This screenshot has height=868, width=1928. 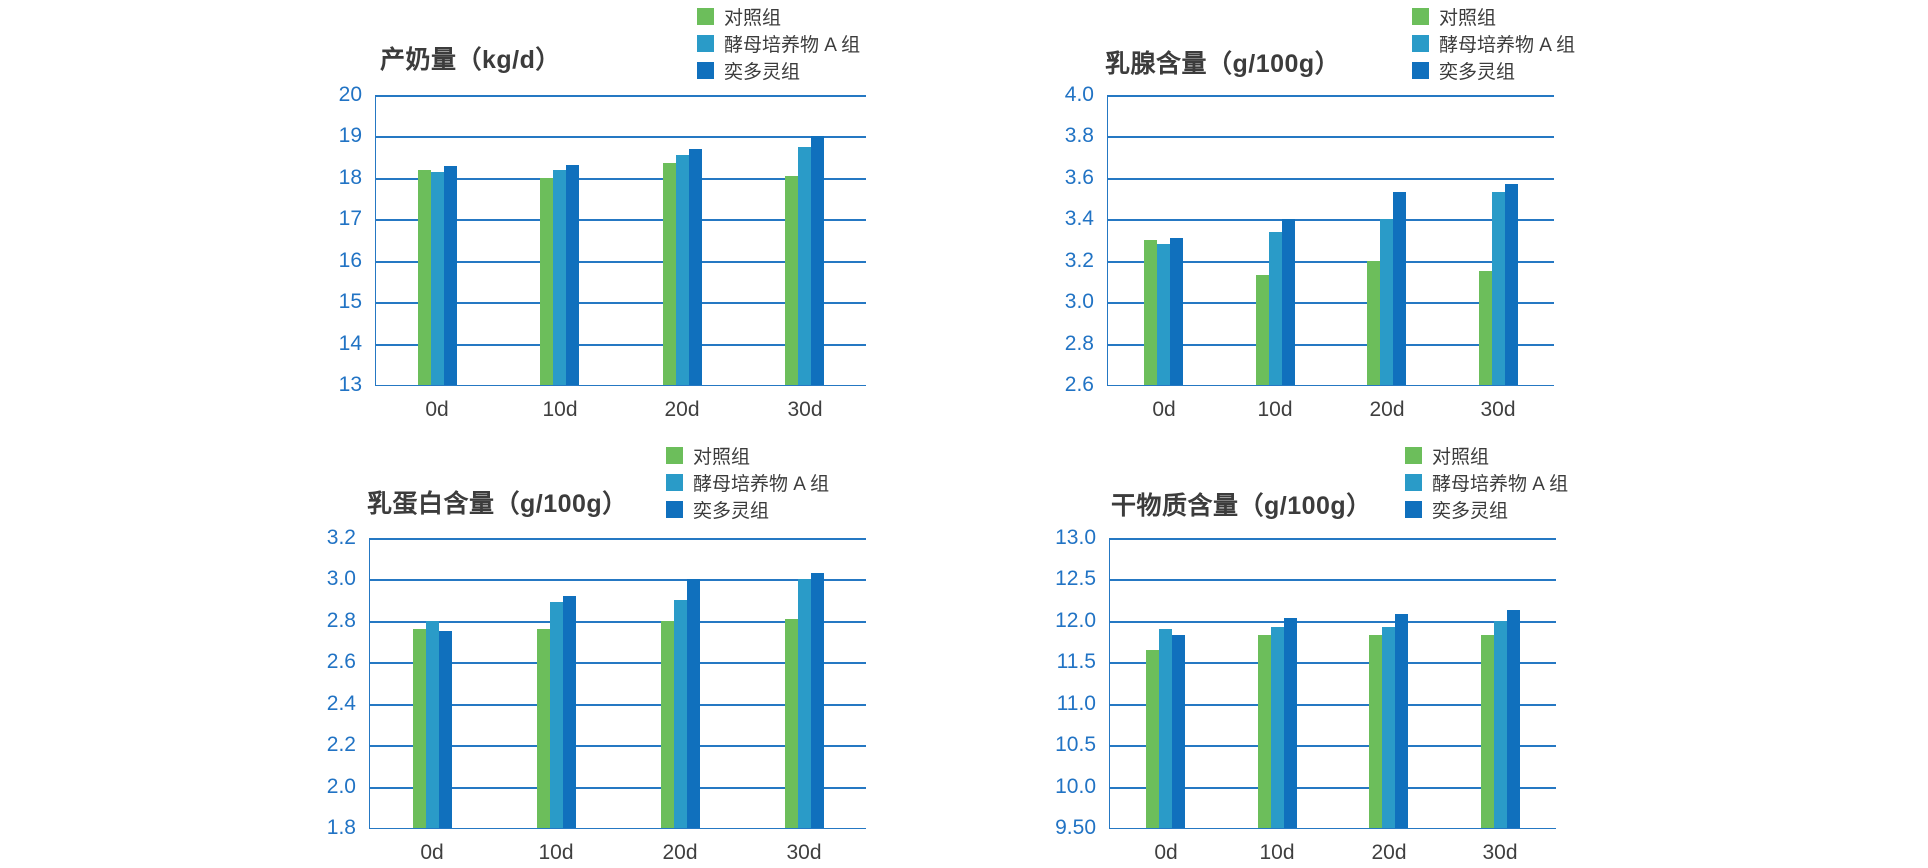 I want to click on y-axis-tick-label: 17, so click(x=350, y=218).